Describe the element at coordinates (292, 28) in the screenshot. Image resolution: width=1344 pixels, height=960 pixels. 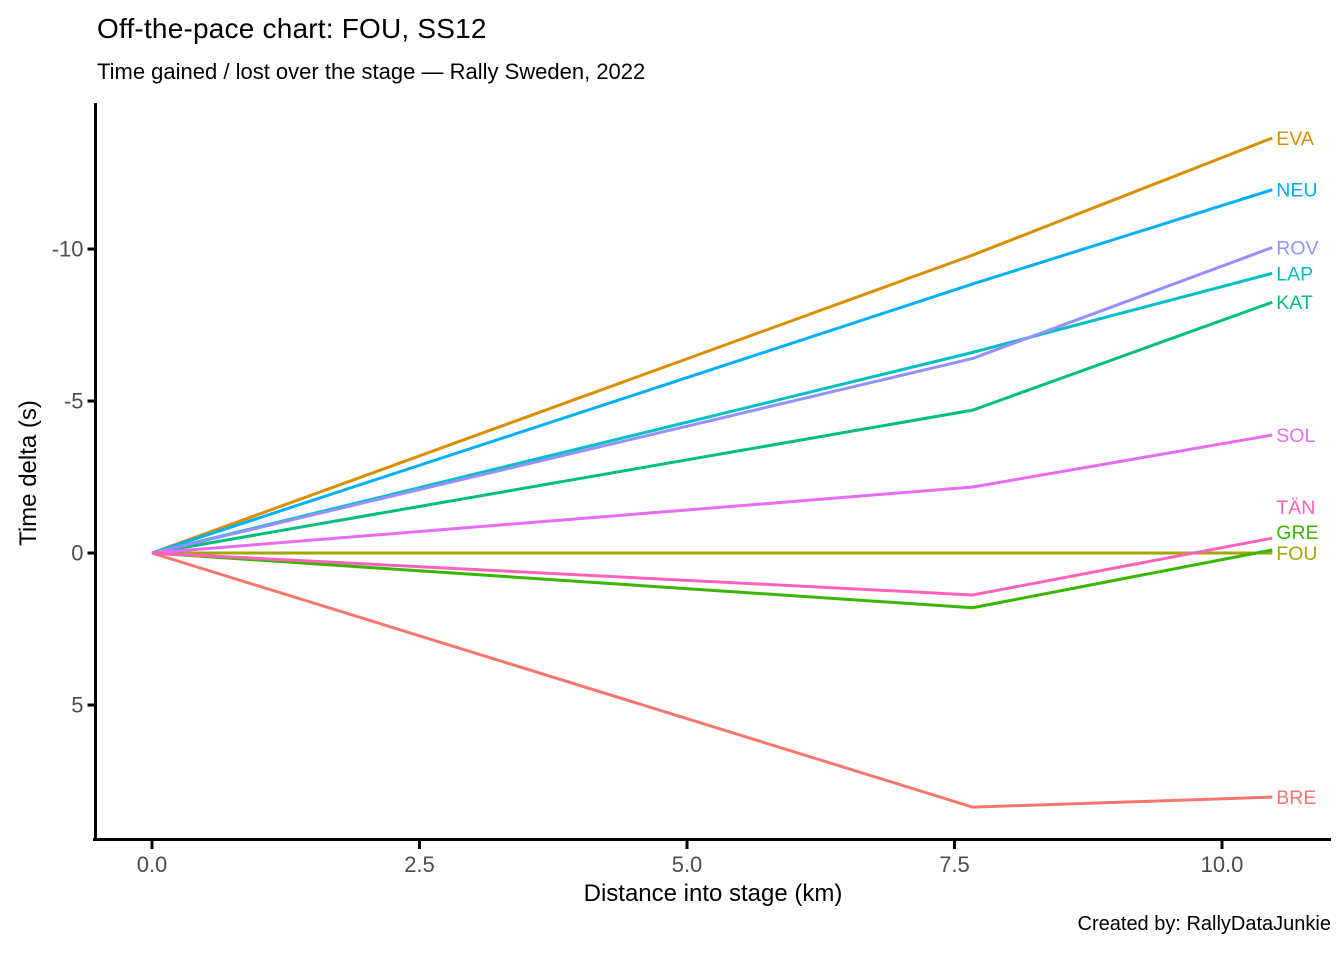
I see `chart-title: Off-the-pace chart: FOU, SS12` at that location.